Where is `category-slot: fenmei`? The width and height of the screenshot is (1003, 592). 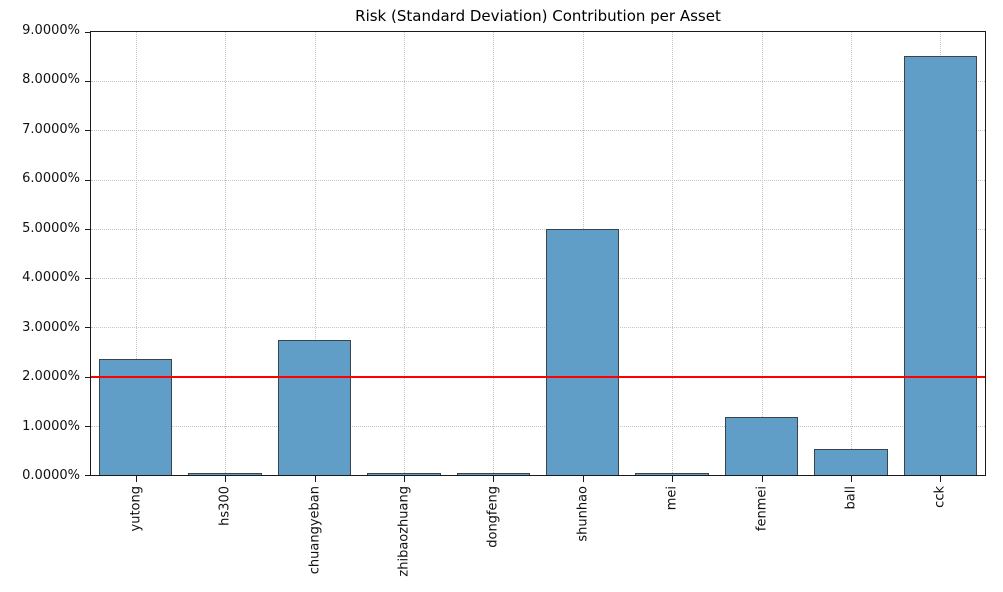 category-slot: fenmei is located at coordinates (761, 281).